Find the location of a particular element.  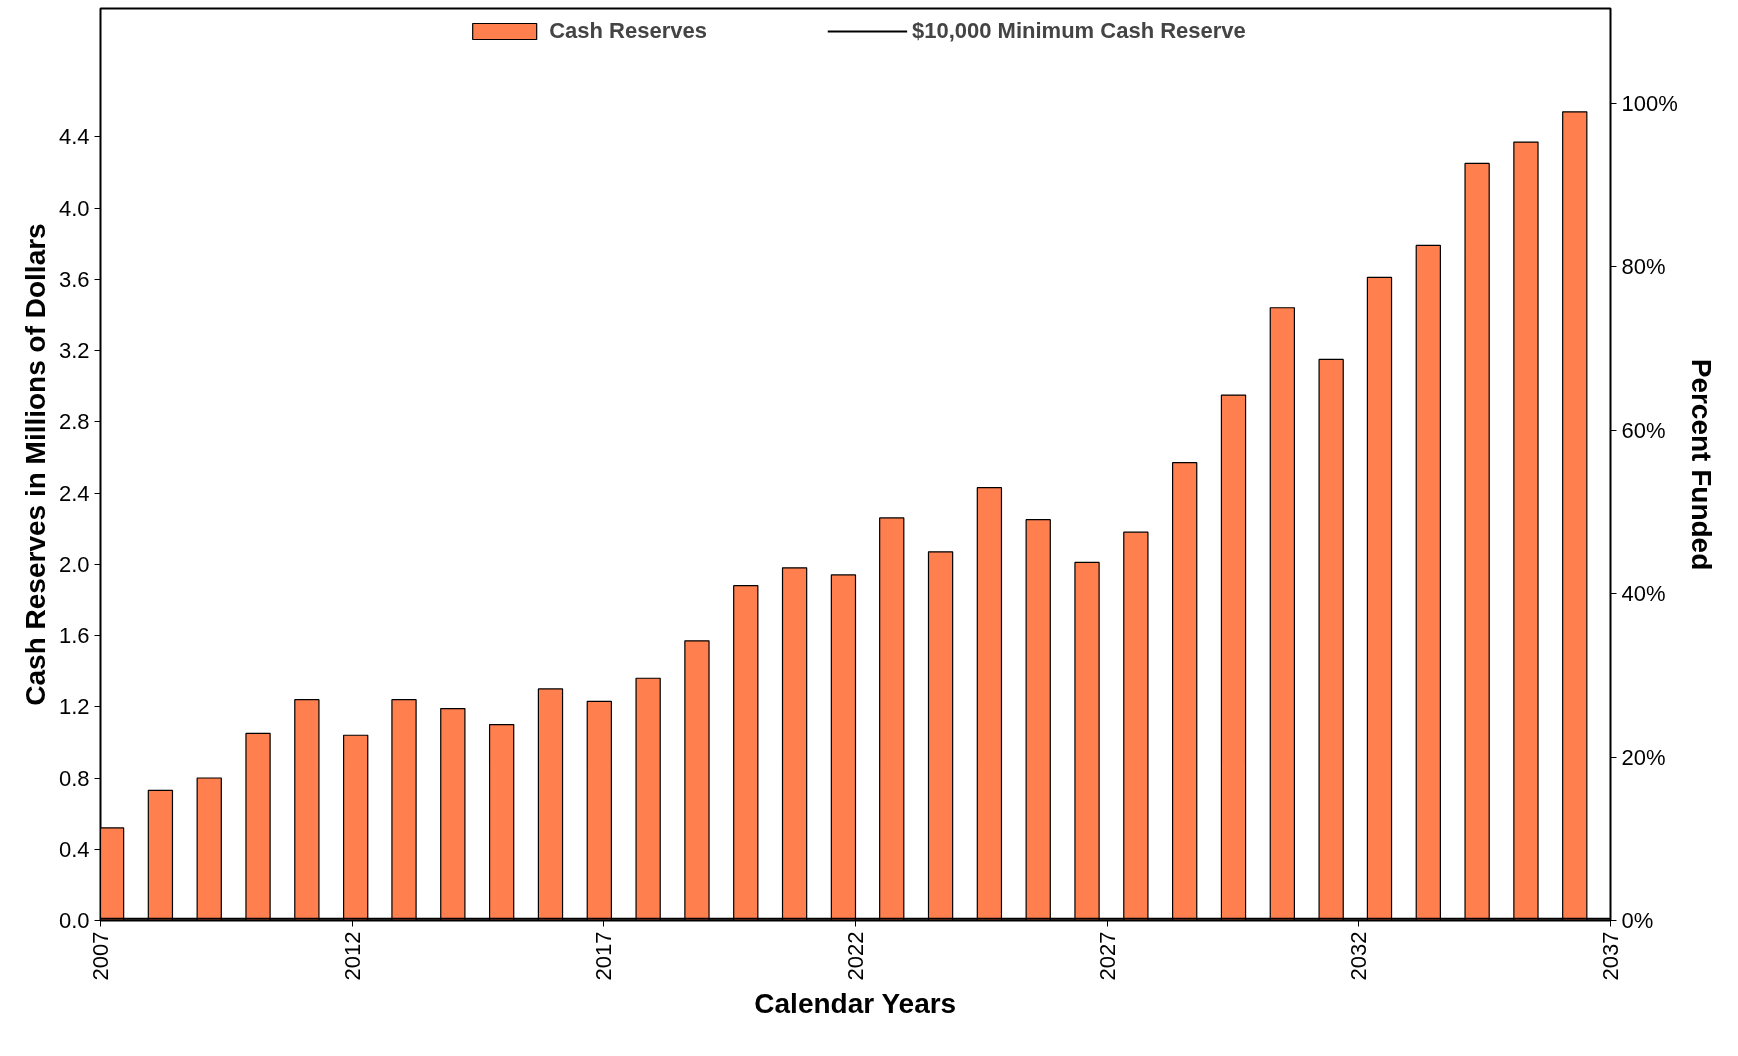

x-tick-label: 2017 is located at coordinates (604, 956).